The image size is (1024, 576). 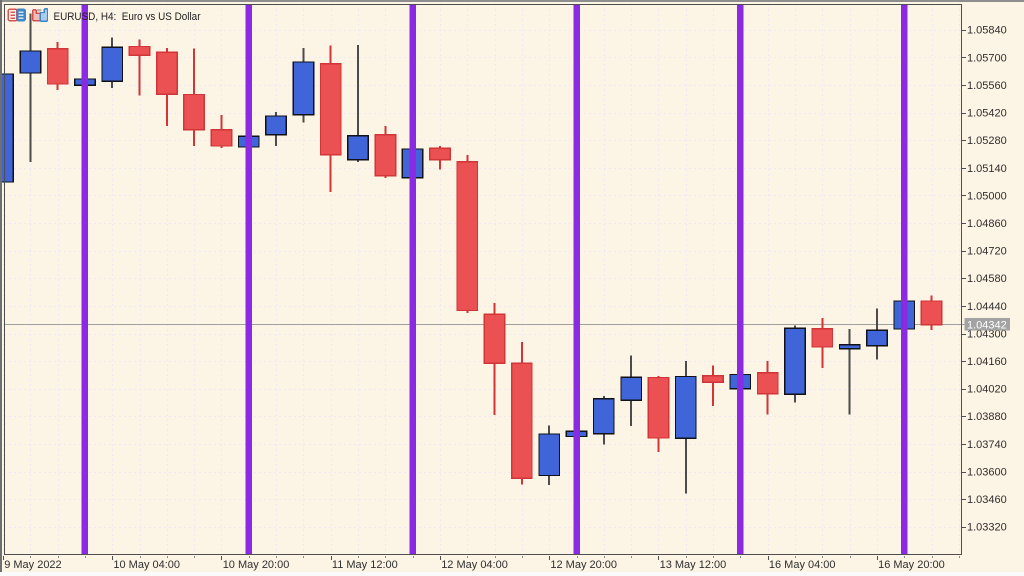 I want to click on svg-text: 1.04440, so click(x=987, y=307).